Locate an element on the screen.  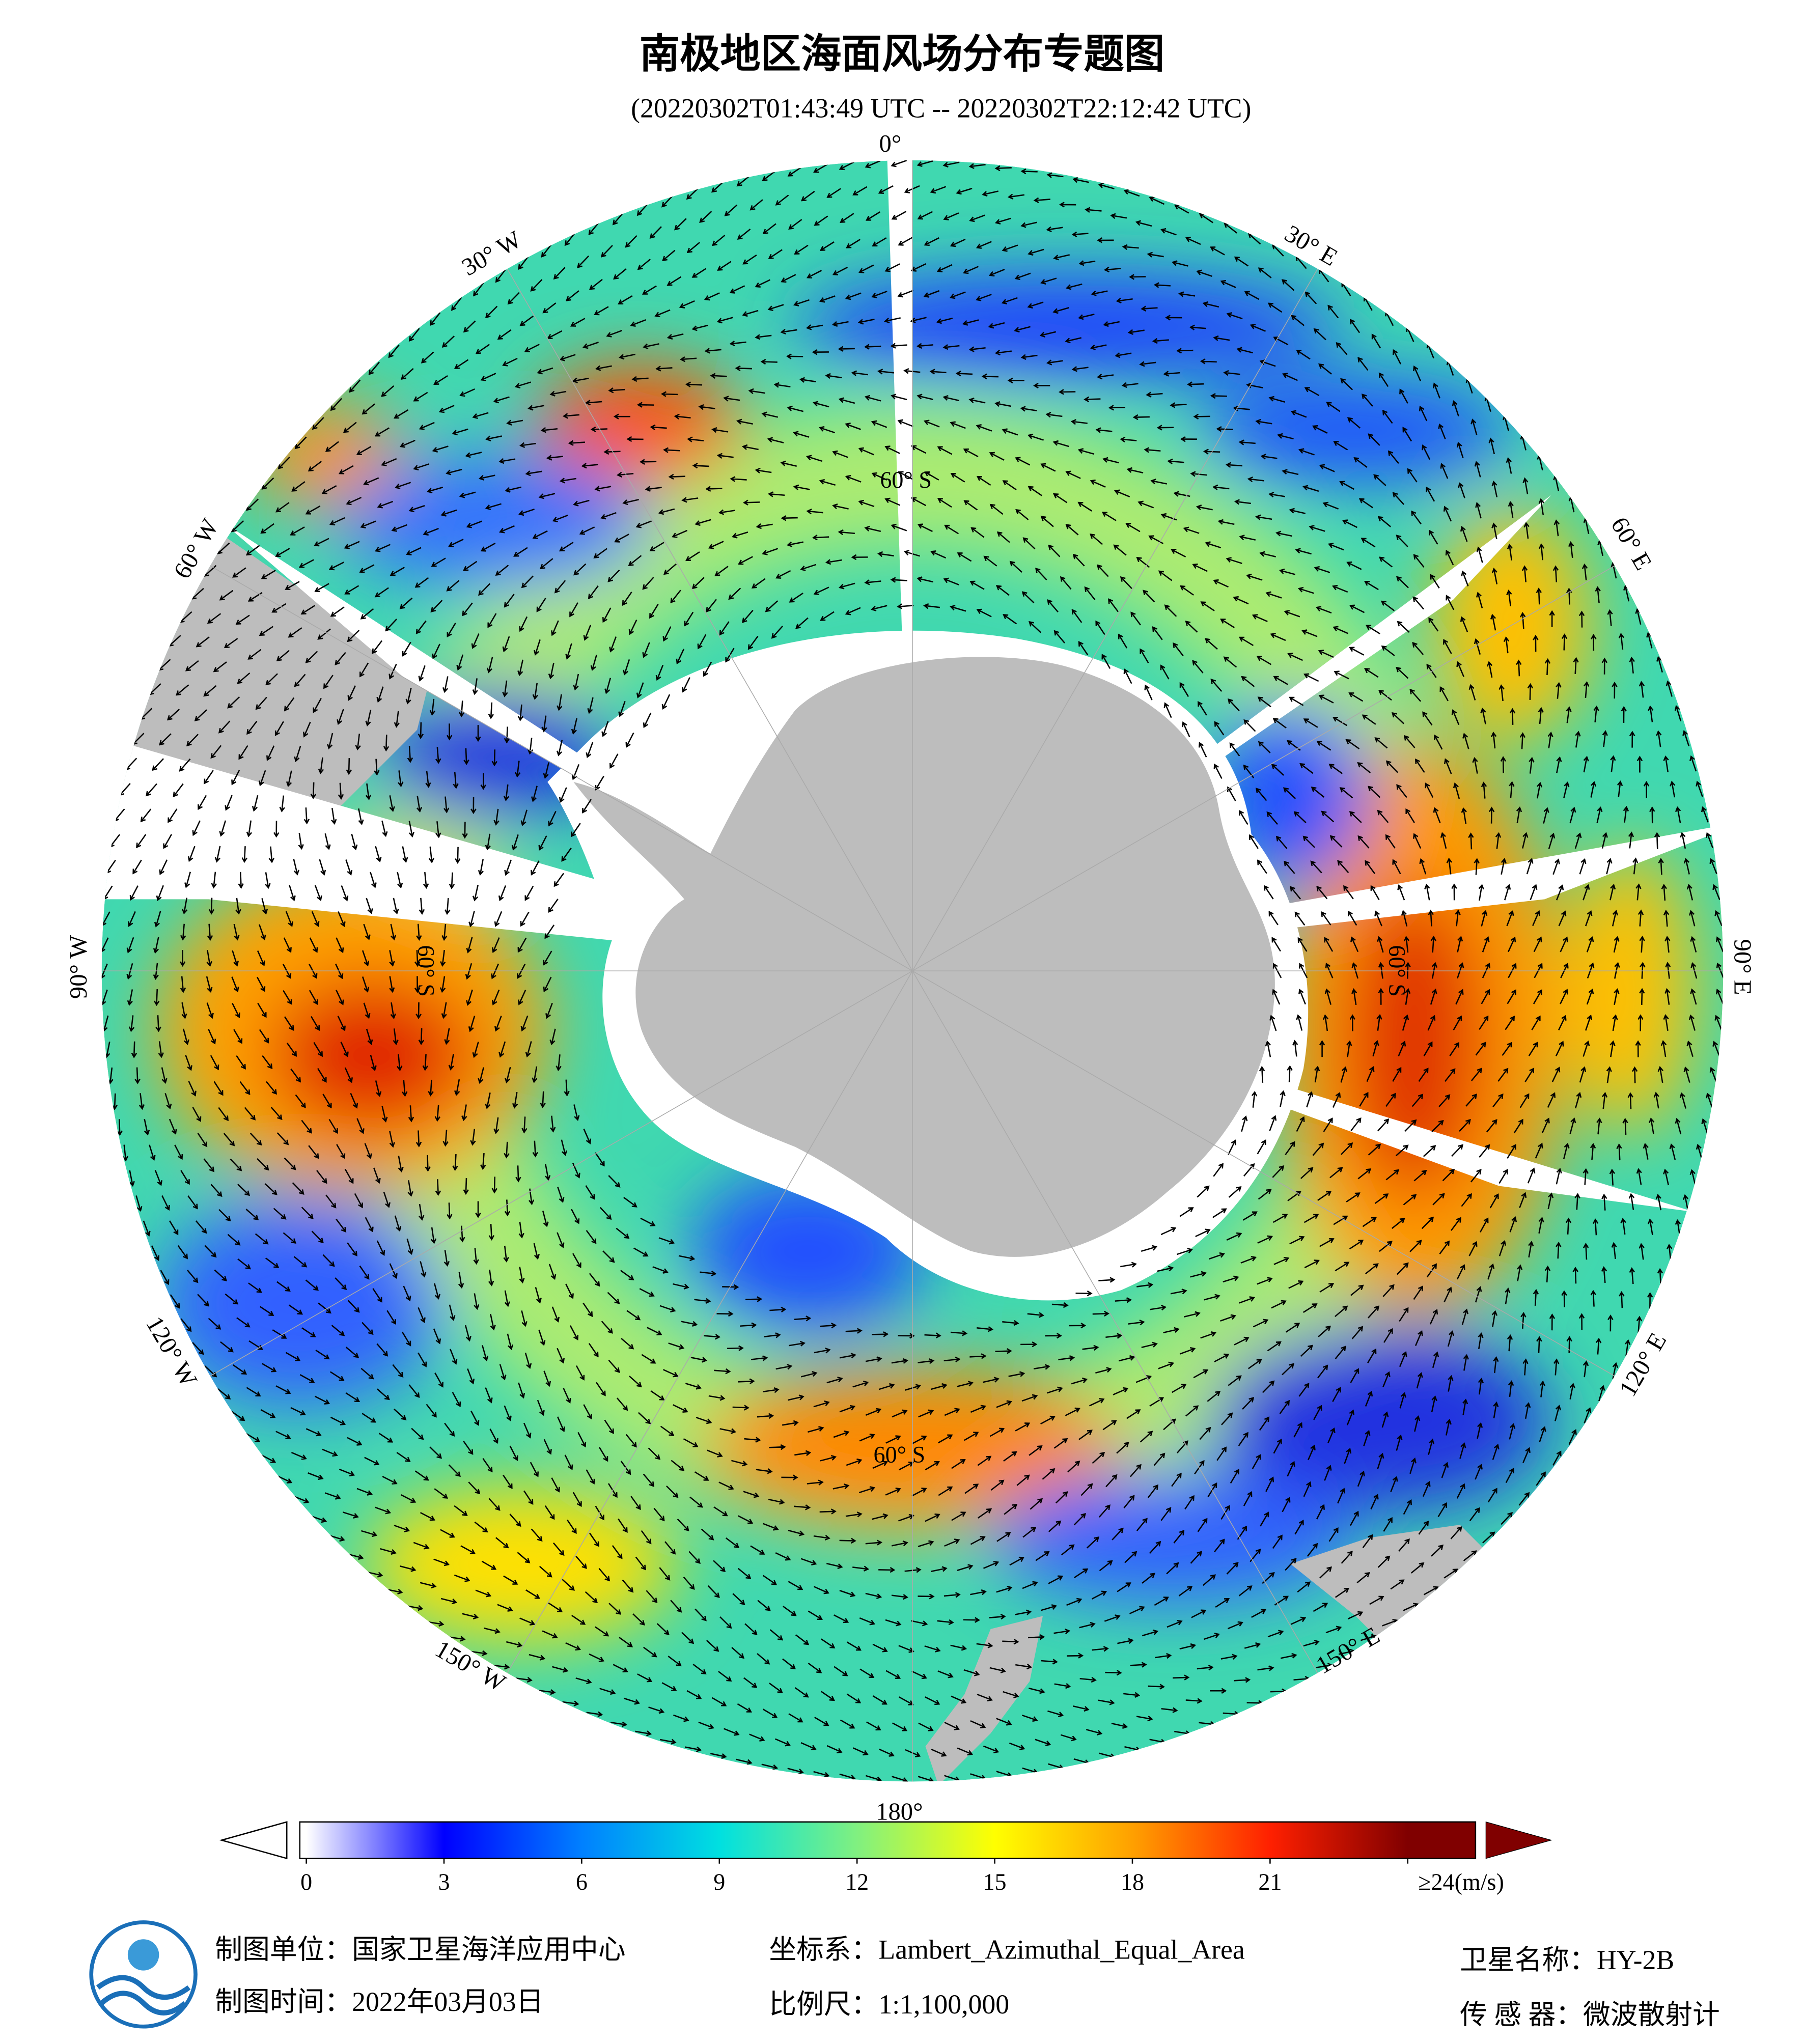
logo is located at coordinates (143, 1974).